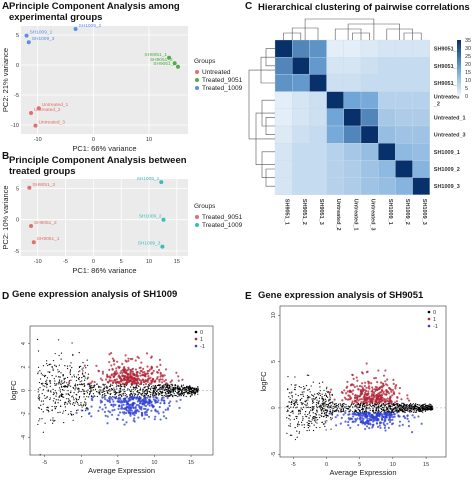 The image size is (474, 497). What do you see at coordinates (450, 136) in the screenshot?
I see `row-label: Untreated_3` at bounding box center [450, 136].